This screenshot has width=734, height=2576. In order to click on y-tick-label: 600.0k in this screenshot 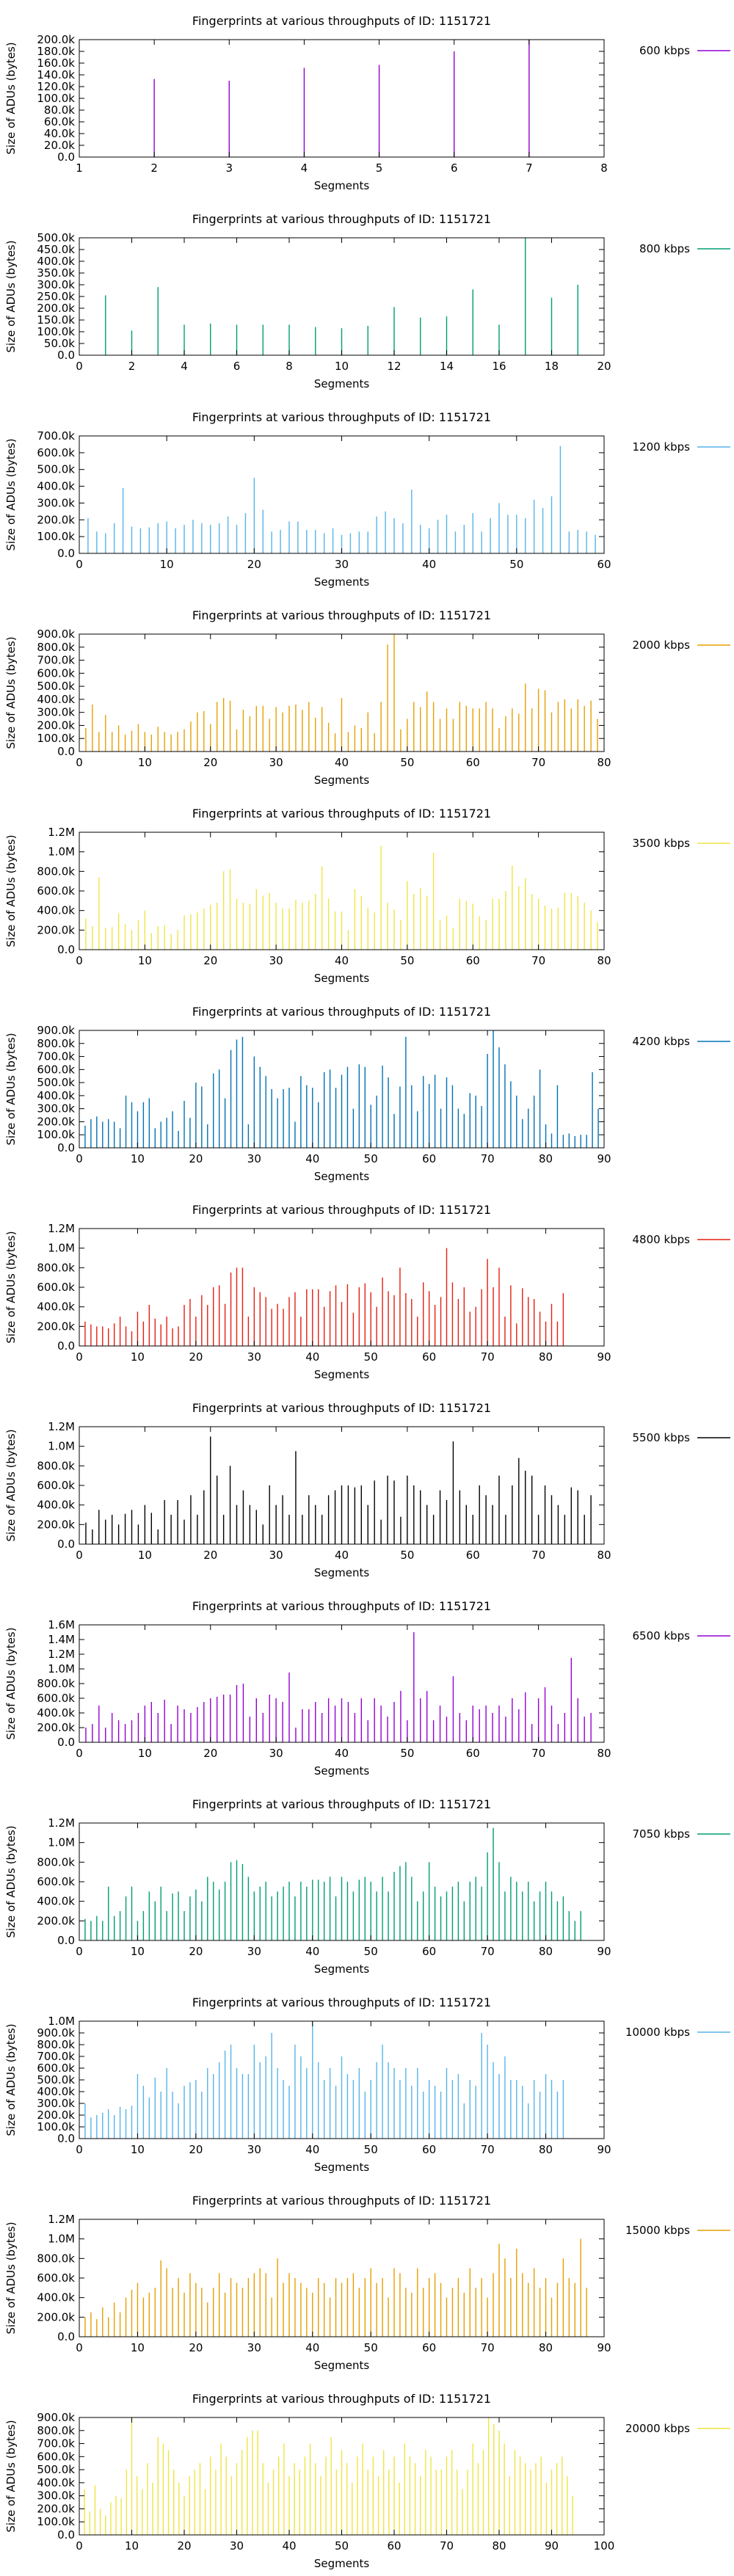, I will do `click(56, 1698)`.